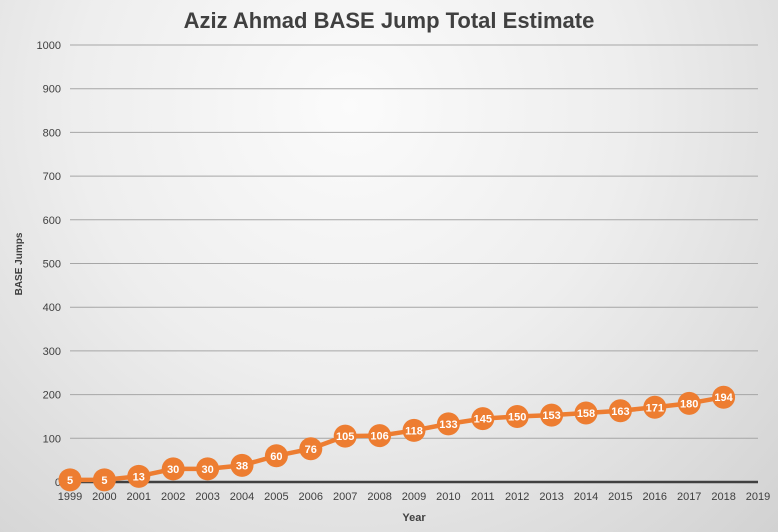  Describe the element at coordinates (242, 497) in the screenshot. I see `x-tick-label: 2004` at that location.